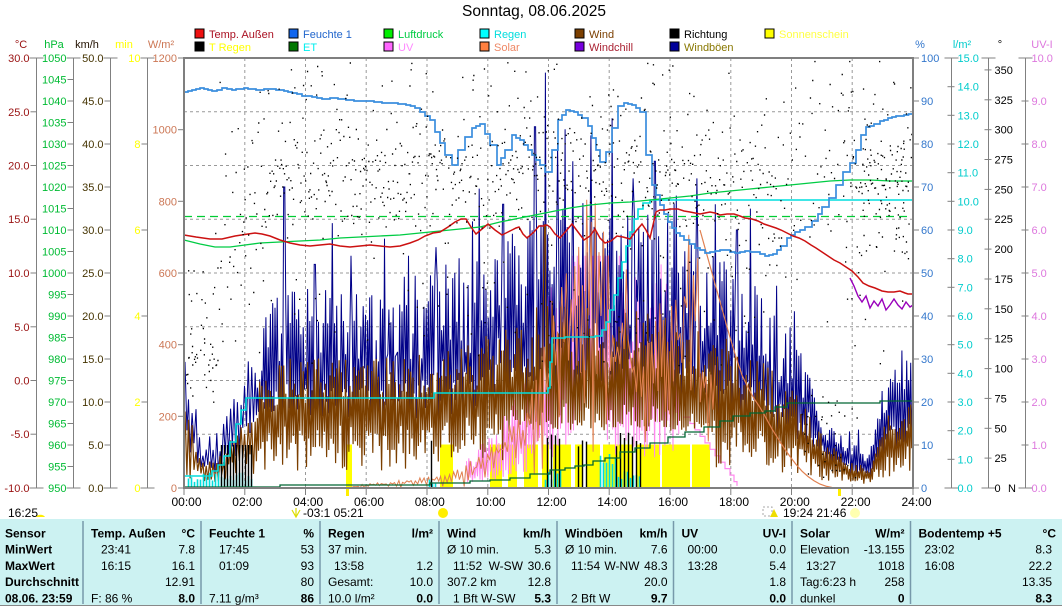 Image resolution: width=1062 pixels, height=611 pixels. I want to click on svg-text: 970, so click(57, 403).